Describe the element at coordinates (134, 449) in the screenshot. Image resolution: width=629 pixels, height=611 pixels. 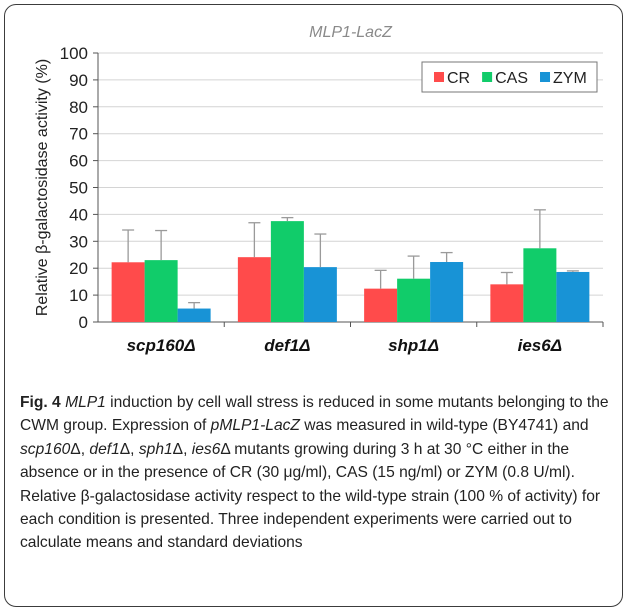
I see `caption-sep-2: ,` at that location.